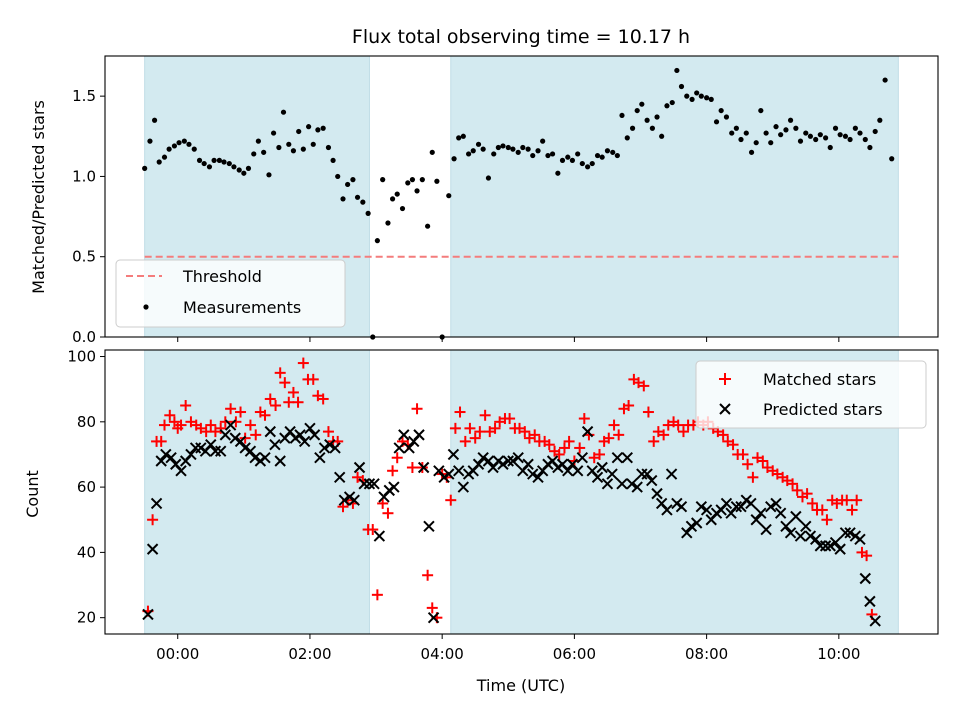 The width and height of the screenshot is (960, 720). Describe the element at coordinates (86, 618) in the screenshot. I see `y-tick-label: 20` at that location.